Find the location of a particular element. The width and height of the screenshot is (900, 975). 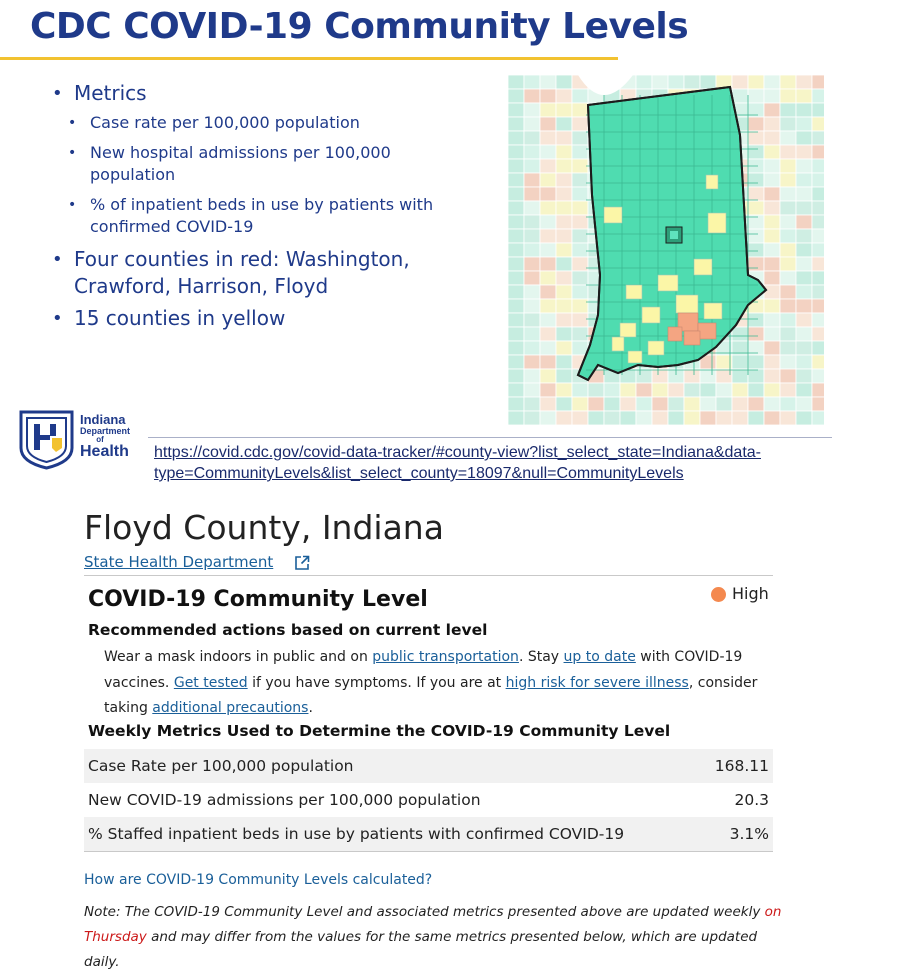

bullet-yellow-counties: 15 counties in yellow is located at coordinates (262, 318).